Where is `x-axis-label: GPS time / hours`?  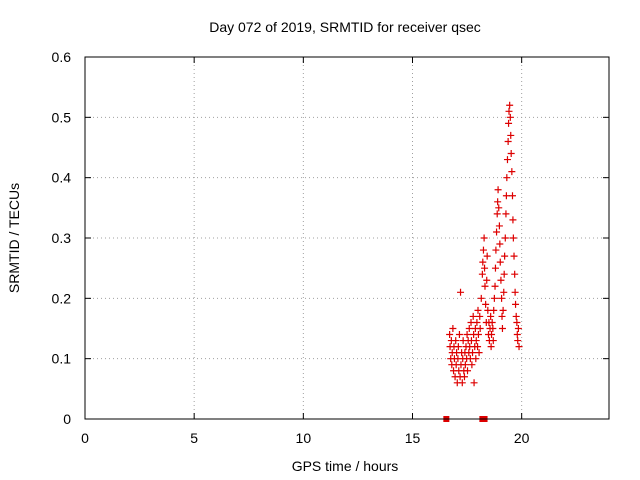
x-axis-label: GPS time / hours is located at coordinates (345, 466).